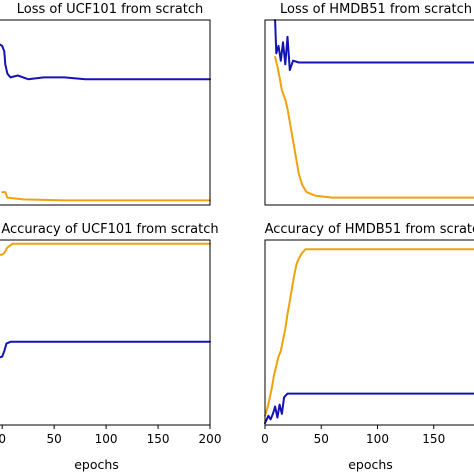  I want to click on subplot-title: Loss of UCF101 from scratch, so click(110, 9).